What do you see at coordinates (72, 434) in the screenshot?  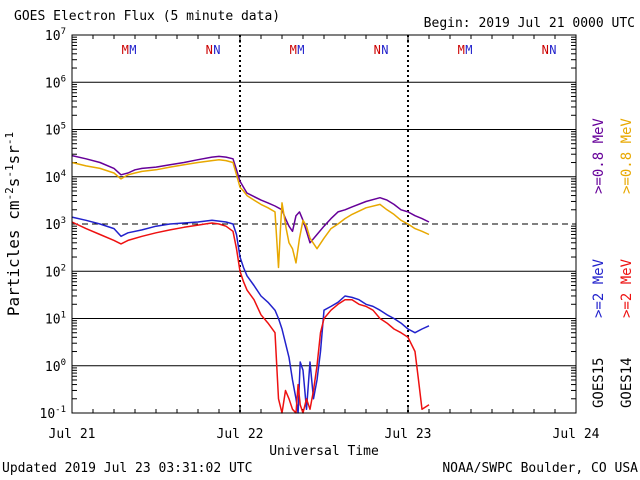 I see `x-tick-label: Jul 21` at bounding box center [72, 434].